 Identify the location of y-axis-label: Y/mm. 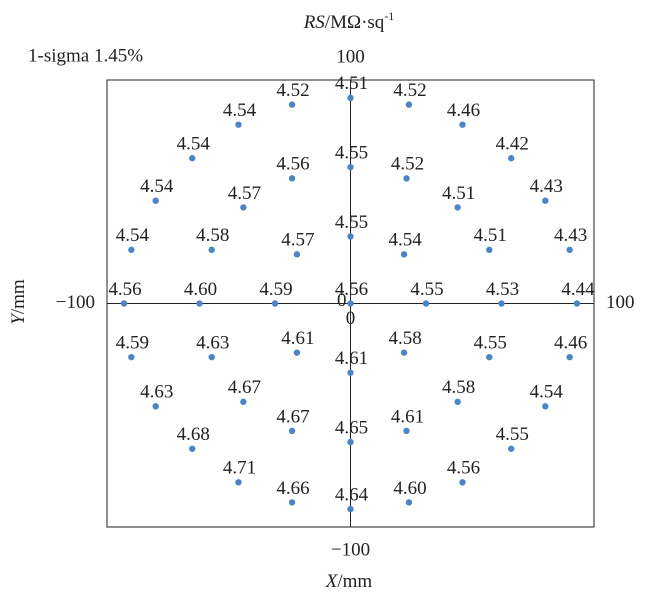
(18, 302).